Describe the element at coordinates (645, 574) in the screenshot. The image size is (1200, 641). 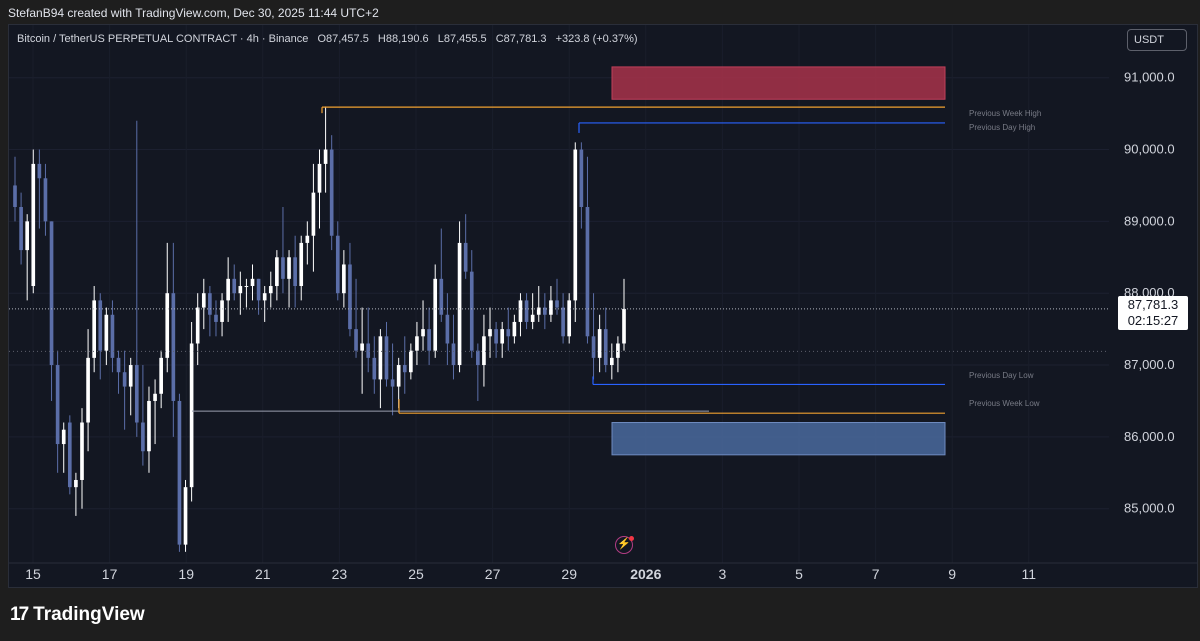
I see `time-axis-label: 2026` at that location.